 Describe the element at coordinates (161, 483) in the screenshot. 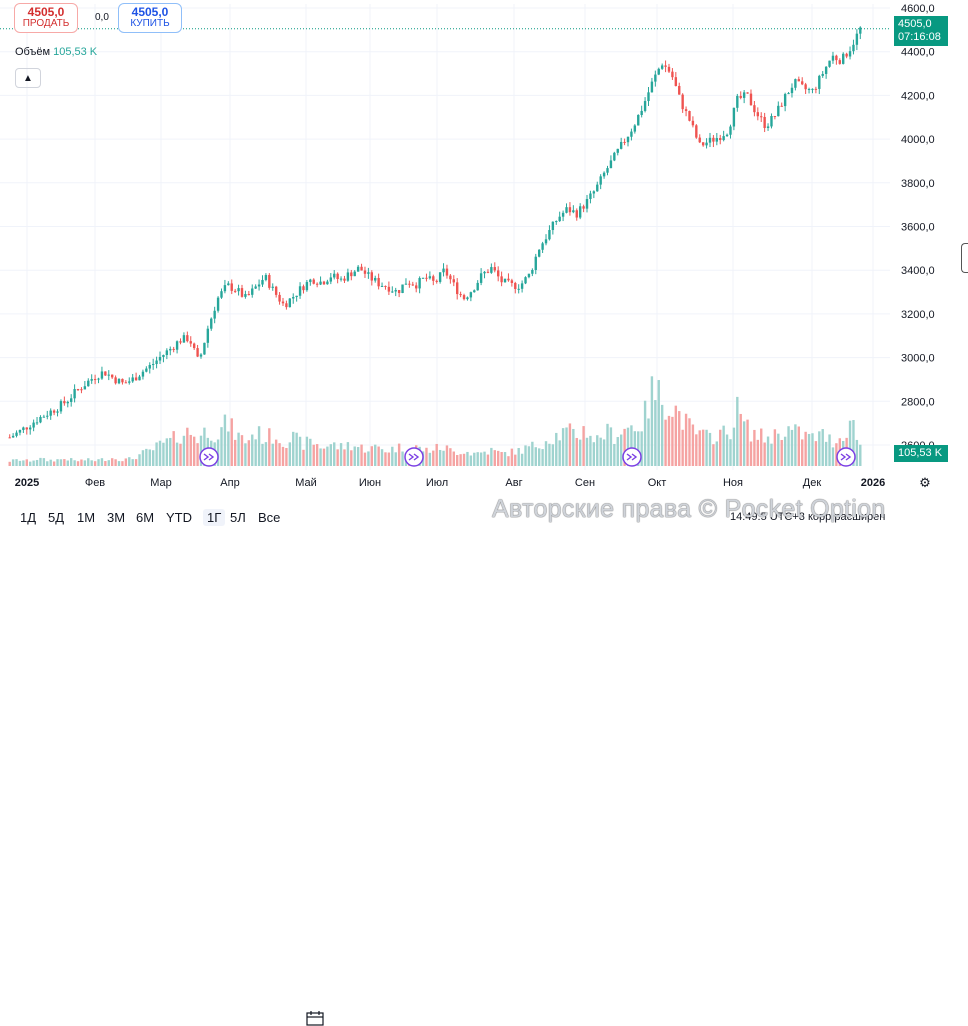

I see `time-tick-label: Мар` at that location.